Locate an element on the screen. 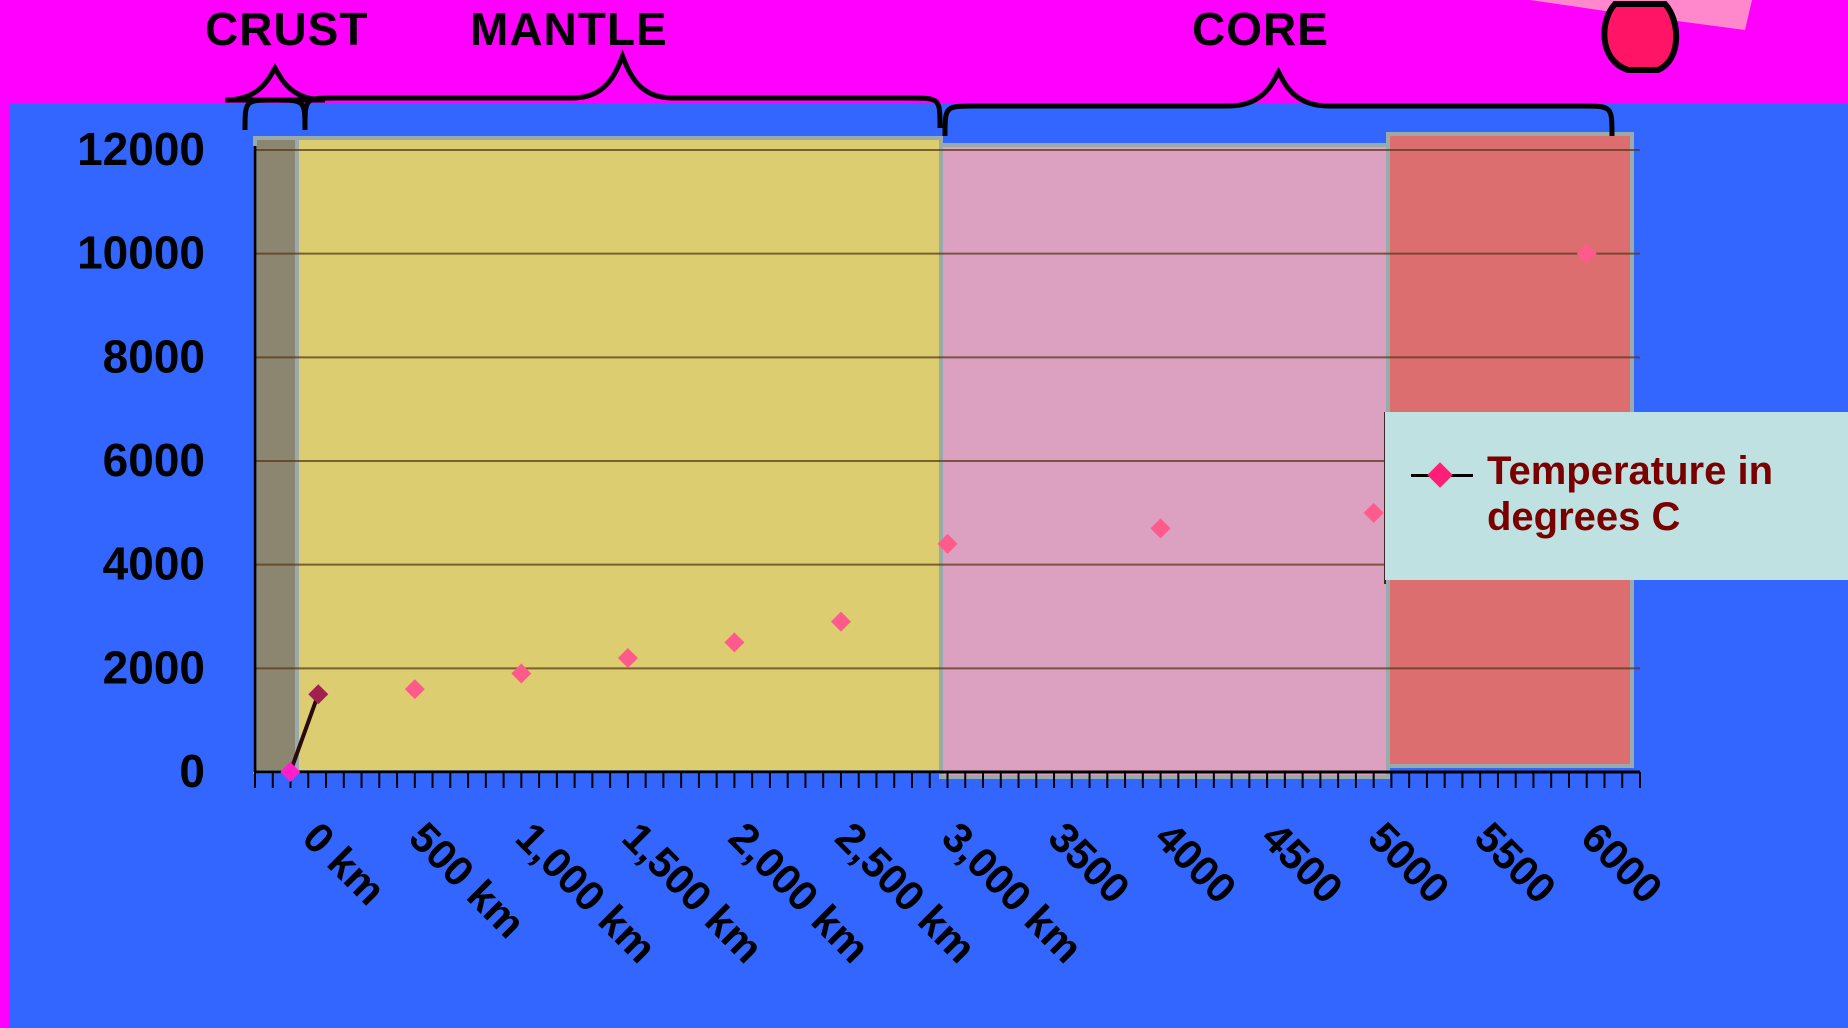 The width and height of the screenshot is (1848, 1028). y-tick-label: 6000 is located at coordinates (154, 460).